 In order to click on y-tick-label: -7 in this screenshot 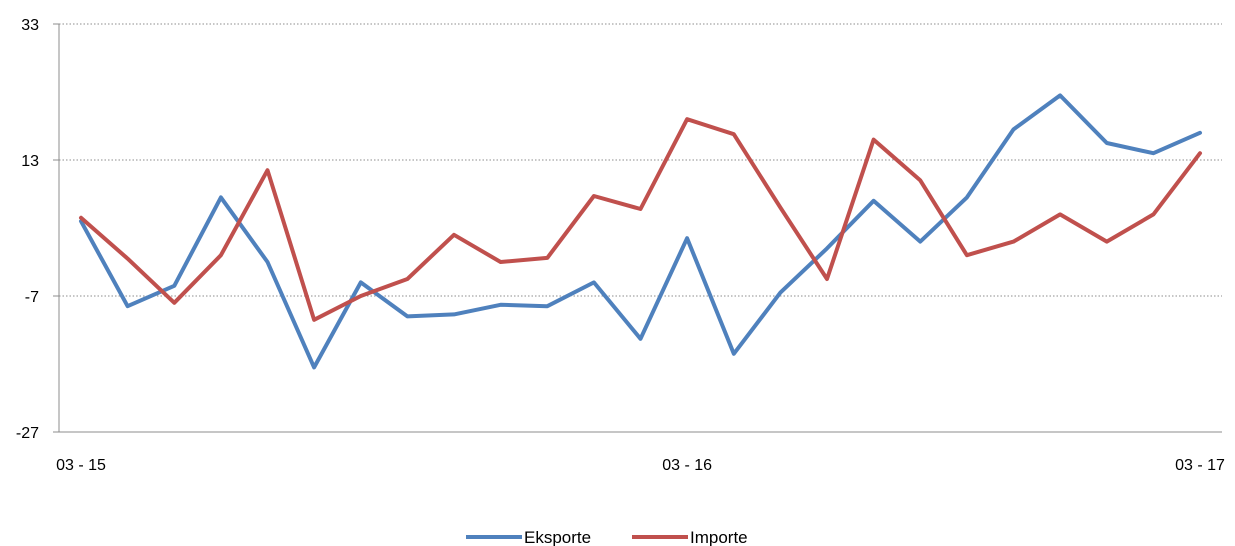, I will do `click(32, 297)`.